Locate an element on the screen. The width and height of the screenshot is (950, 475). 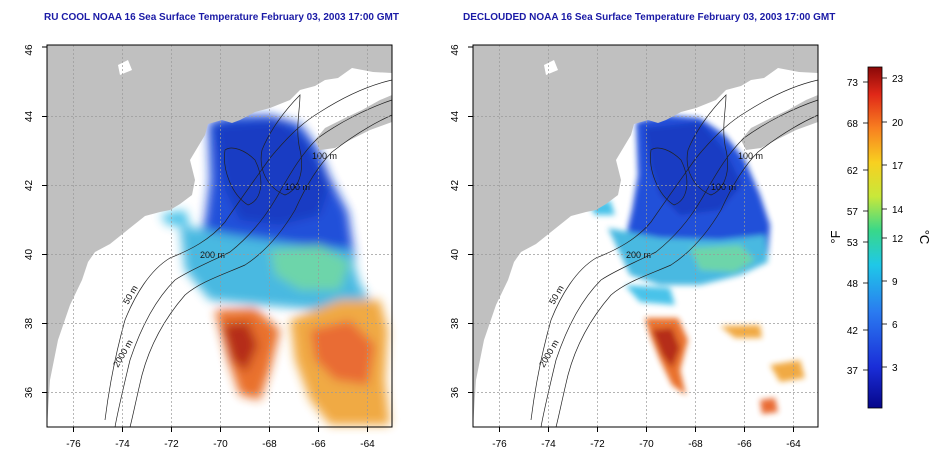
colorbar-f-tick: 62 is located at coordinates (853, 171).